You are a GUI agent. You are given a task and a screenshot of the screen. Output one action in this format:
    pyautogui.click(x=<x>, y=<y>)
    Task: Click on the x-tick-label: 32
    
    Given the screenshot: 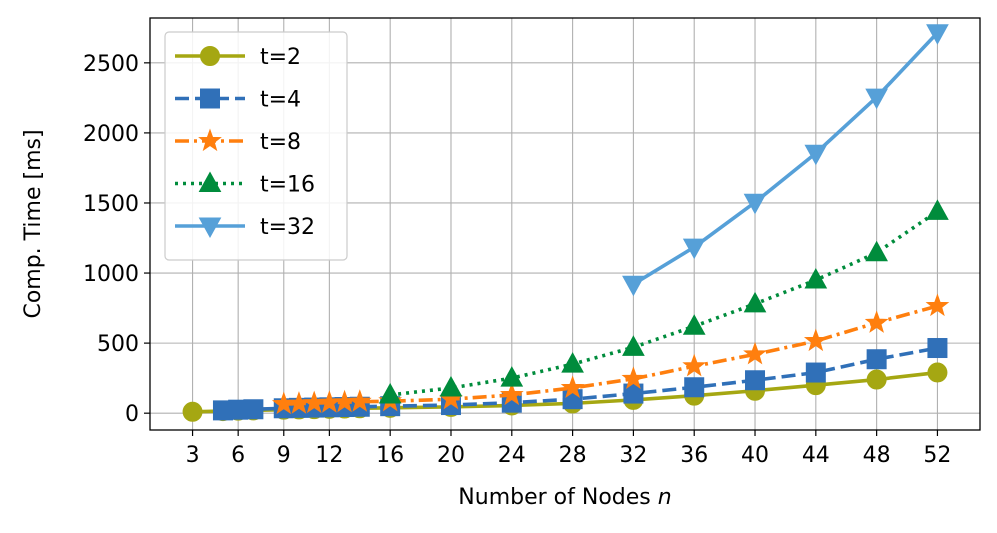 What is the action you would take?
    pyautogui.click(x=633, y=455)
    